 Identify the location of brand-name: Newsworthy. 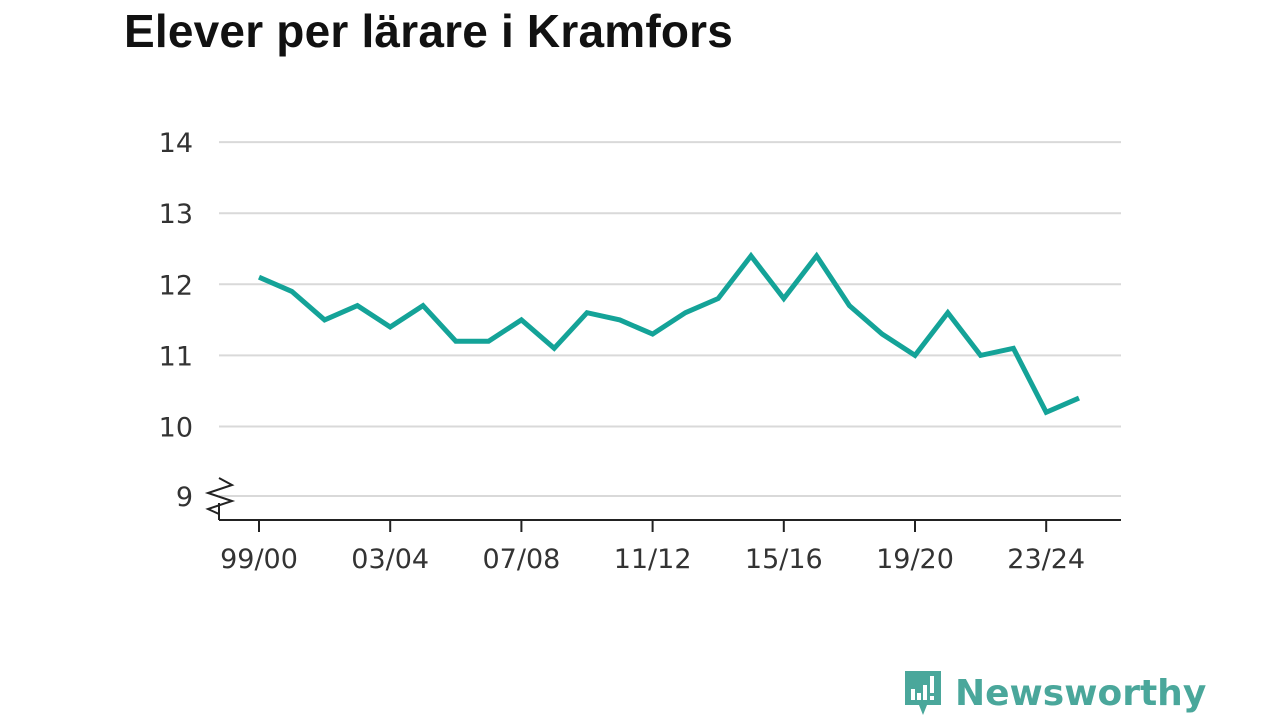
(1081, 693).